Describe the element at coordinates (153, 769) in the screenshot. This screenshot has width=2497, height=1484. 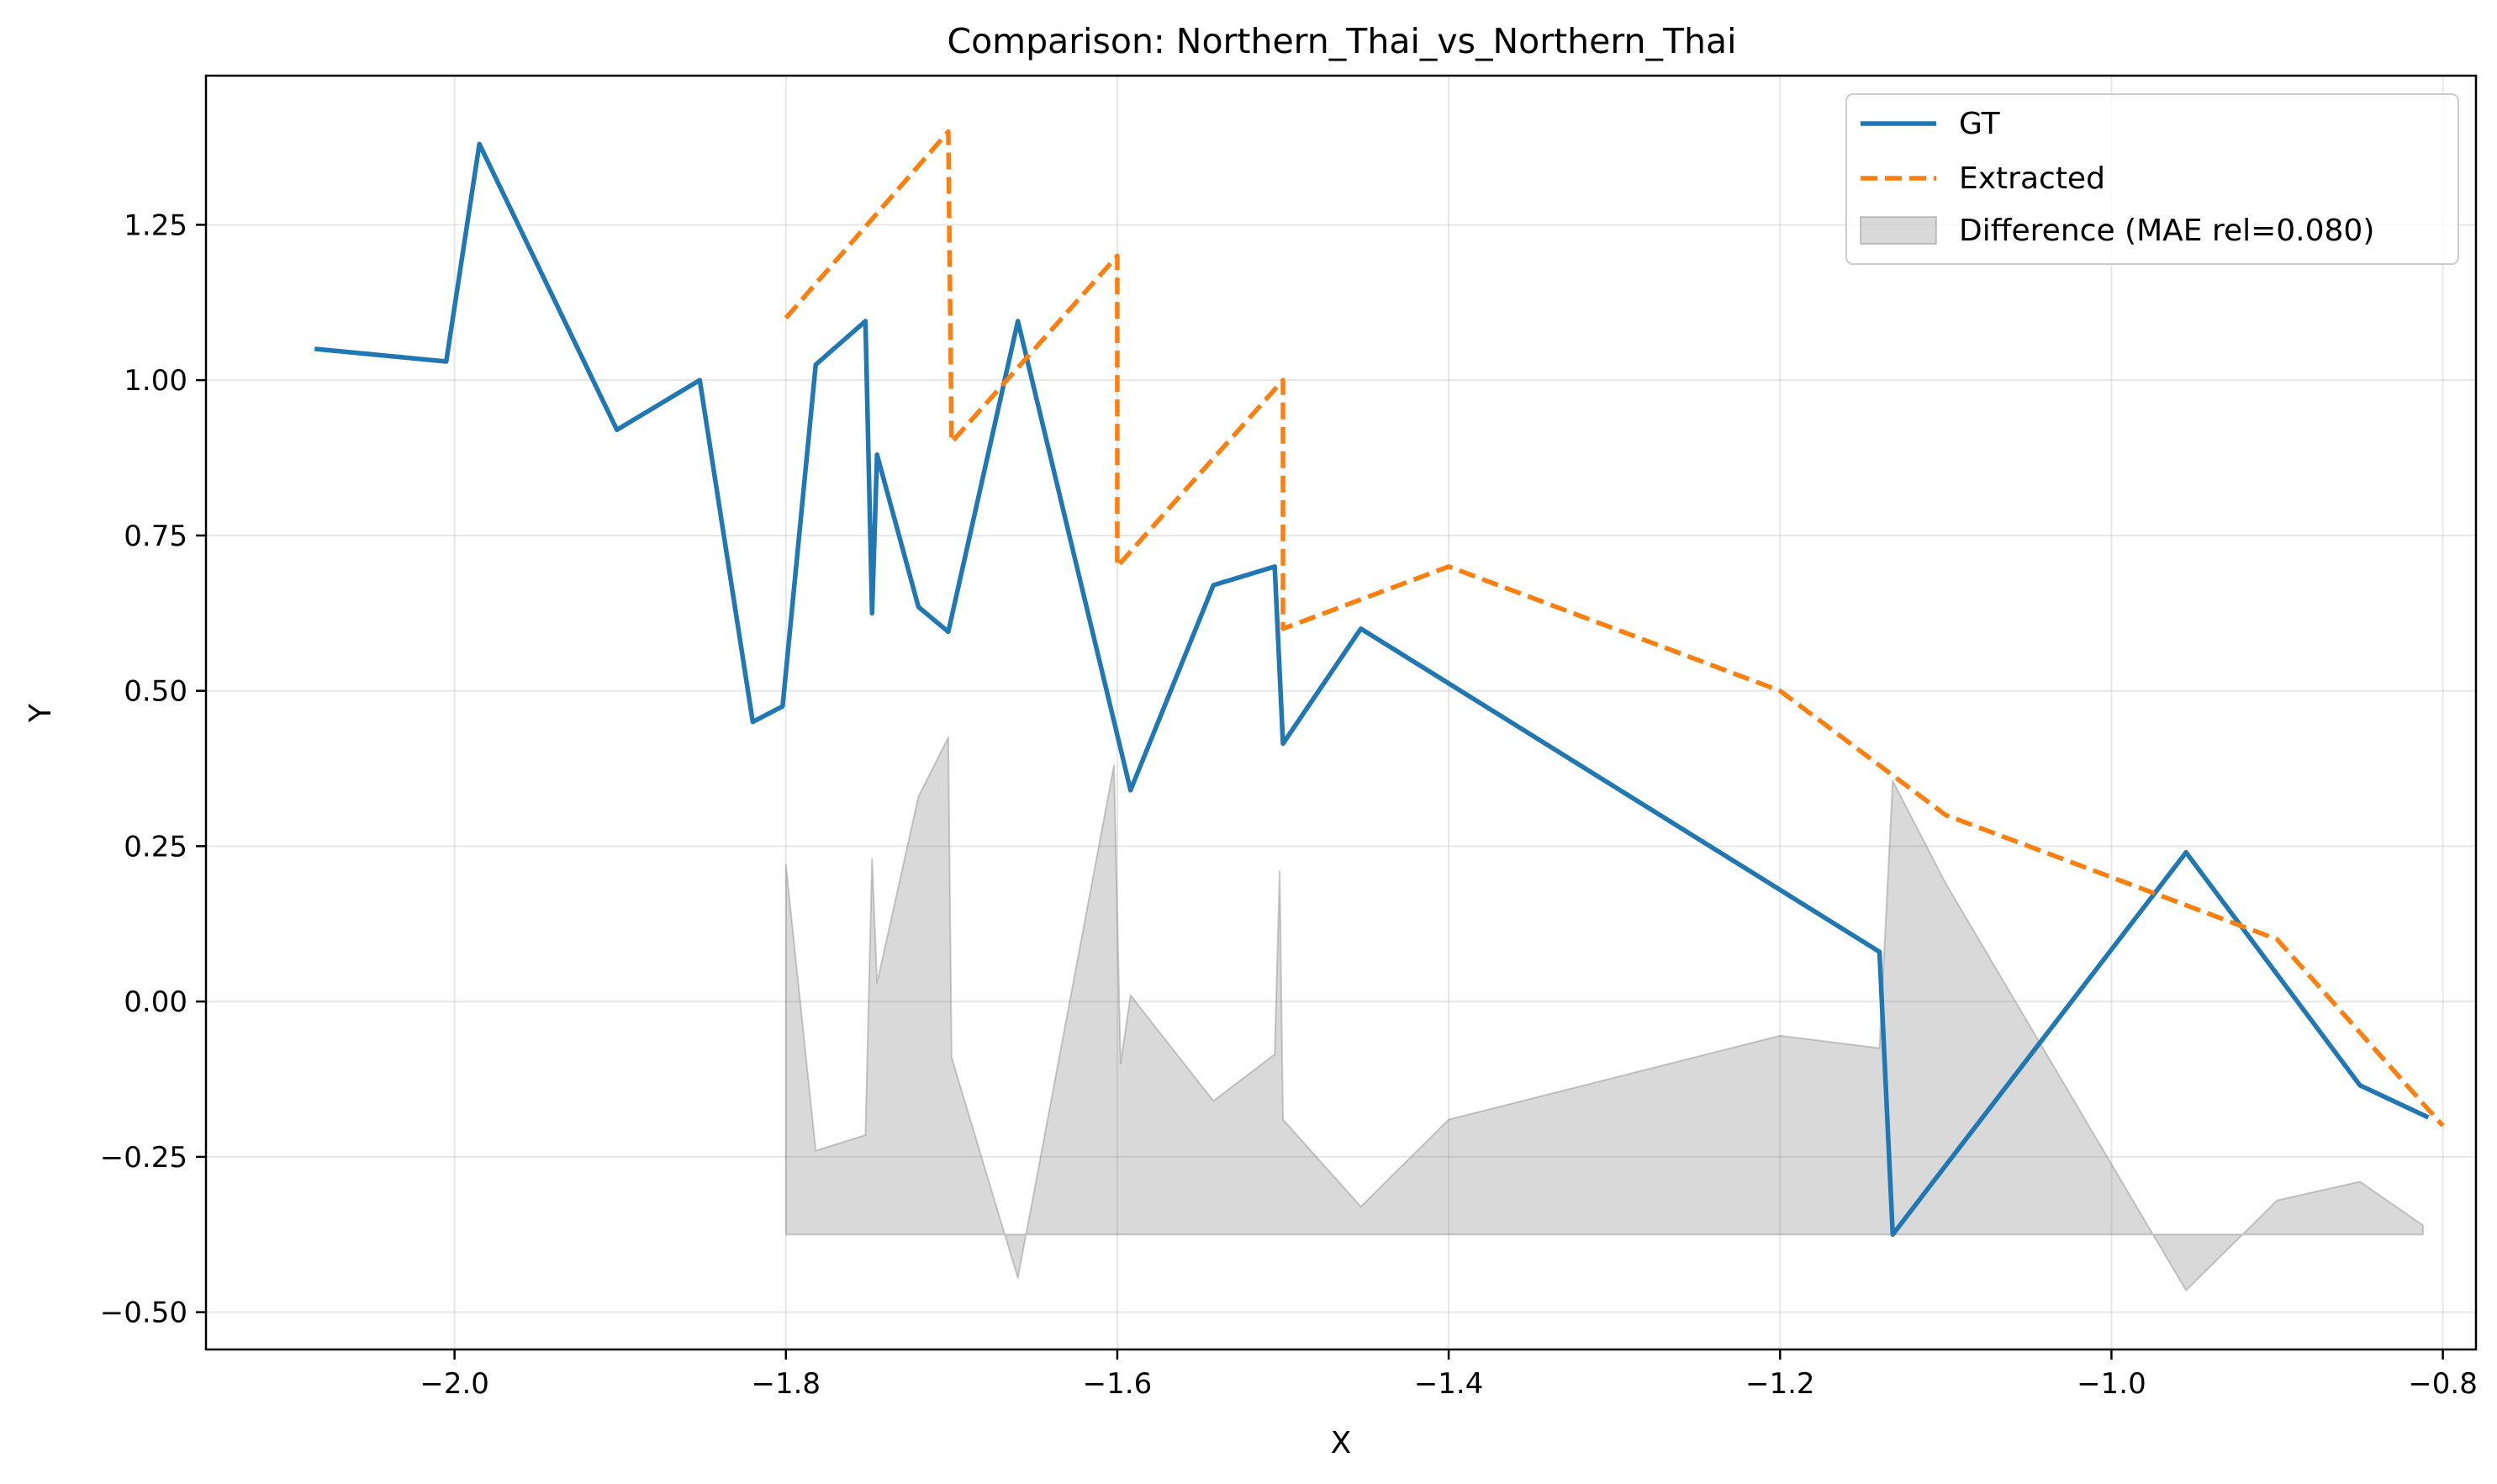
I see `y-axis-ticks: −0.50 −0.25 0.00 0.25 0.50 0.75 1.00 1.25` at that location.